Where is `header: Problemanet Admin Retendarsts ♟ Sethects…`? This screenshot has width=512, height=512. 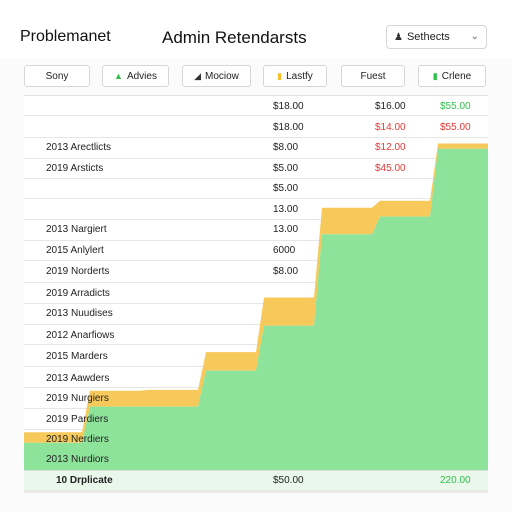 header: Problemanet Admin Retendarsts ♟ Sethects… is located at coordinates (256, 29).